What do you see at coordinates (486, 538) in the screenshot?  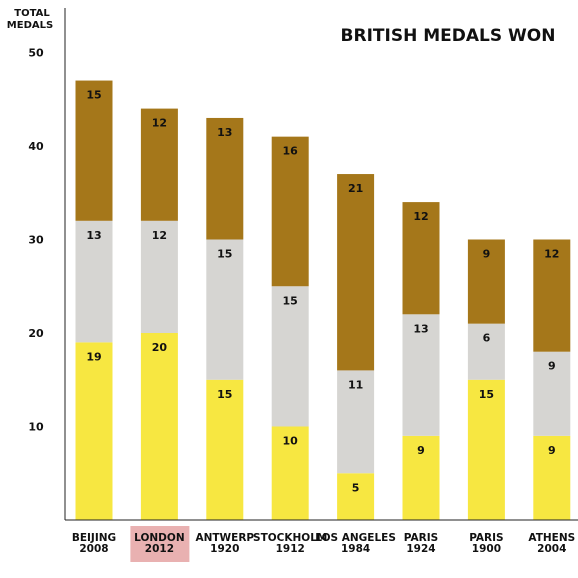 I see `category-label-6-line-1: PARIS` at bounding box center [486, 538].